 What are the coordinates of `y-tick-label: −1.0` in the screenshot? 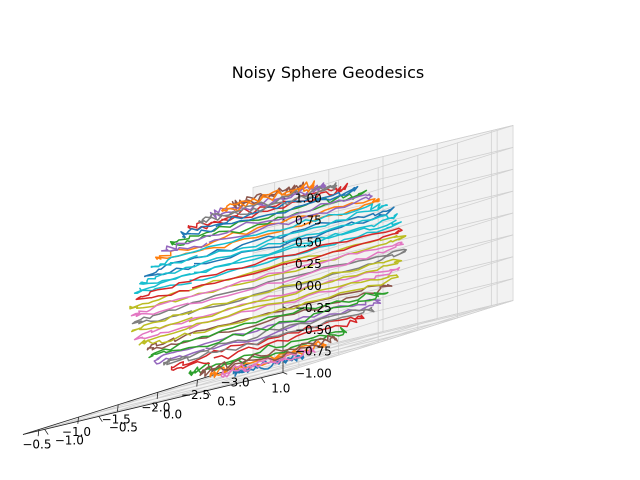 It's located at (69, 440).